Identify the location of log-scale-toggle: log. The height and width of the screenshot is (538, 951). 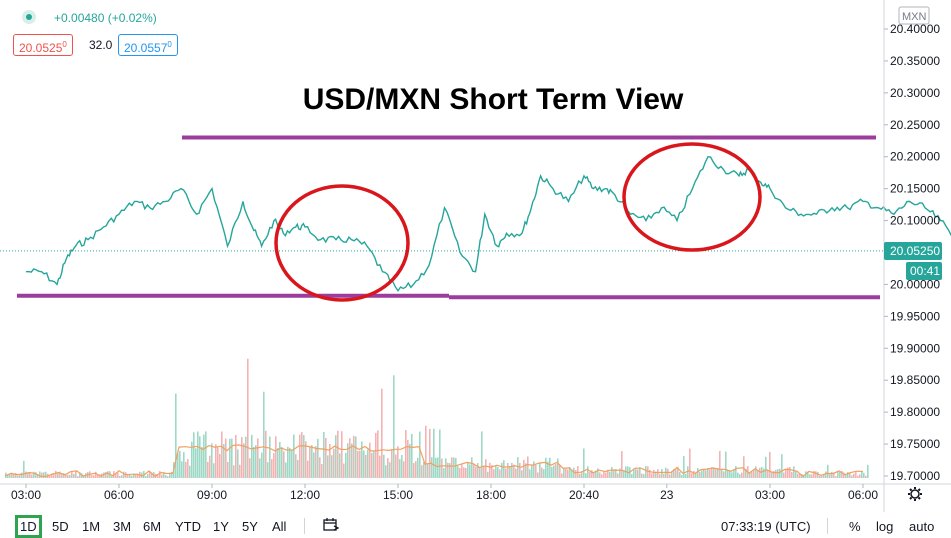
(885, 526).